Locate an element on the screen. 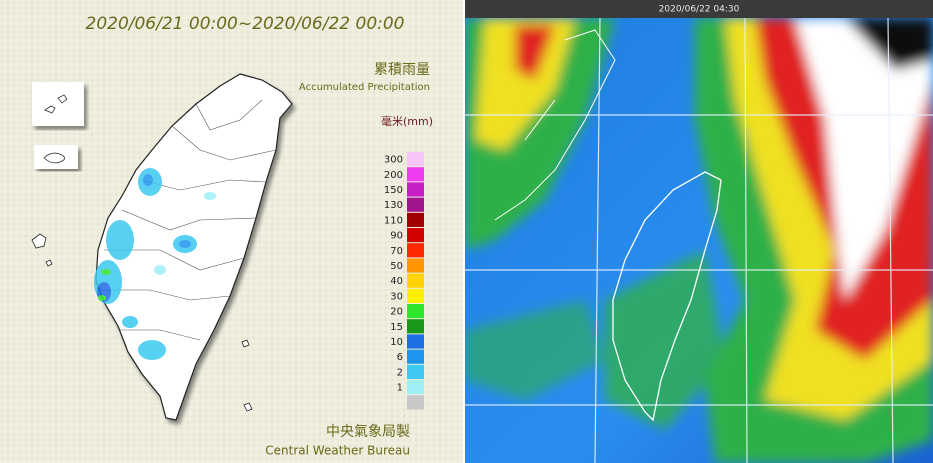 The width and height of the screenshot is (933, 463). heading-zh: 累積雨量 is located at coordinates (402, 70).